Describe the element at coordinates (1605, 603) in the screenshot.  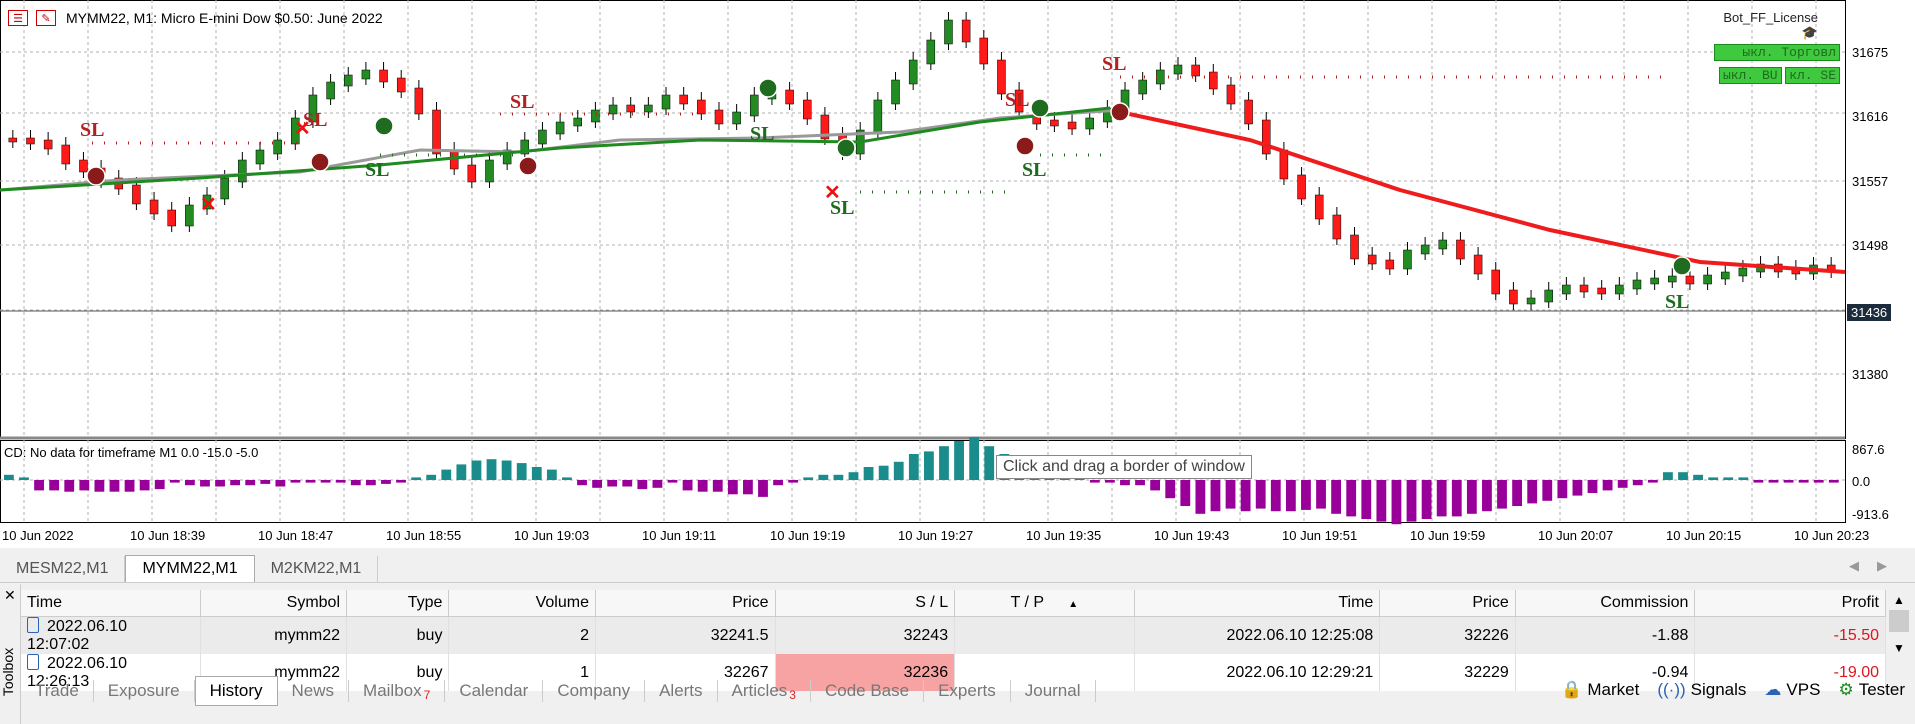
I see `col-commission: Commission` at that location.